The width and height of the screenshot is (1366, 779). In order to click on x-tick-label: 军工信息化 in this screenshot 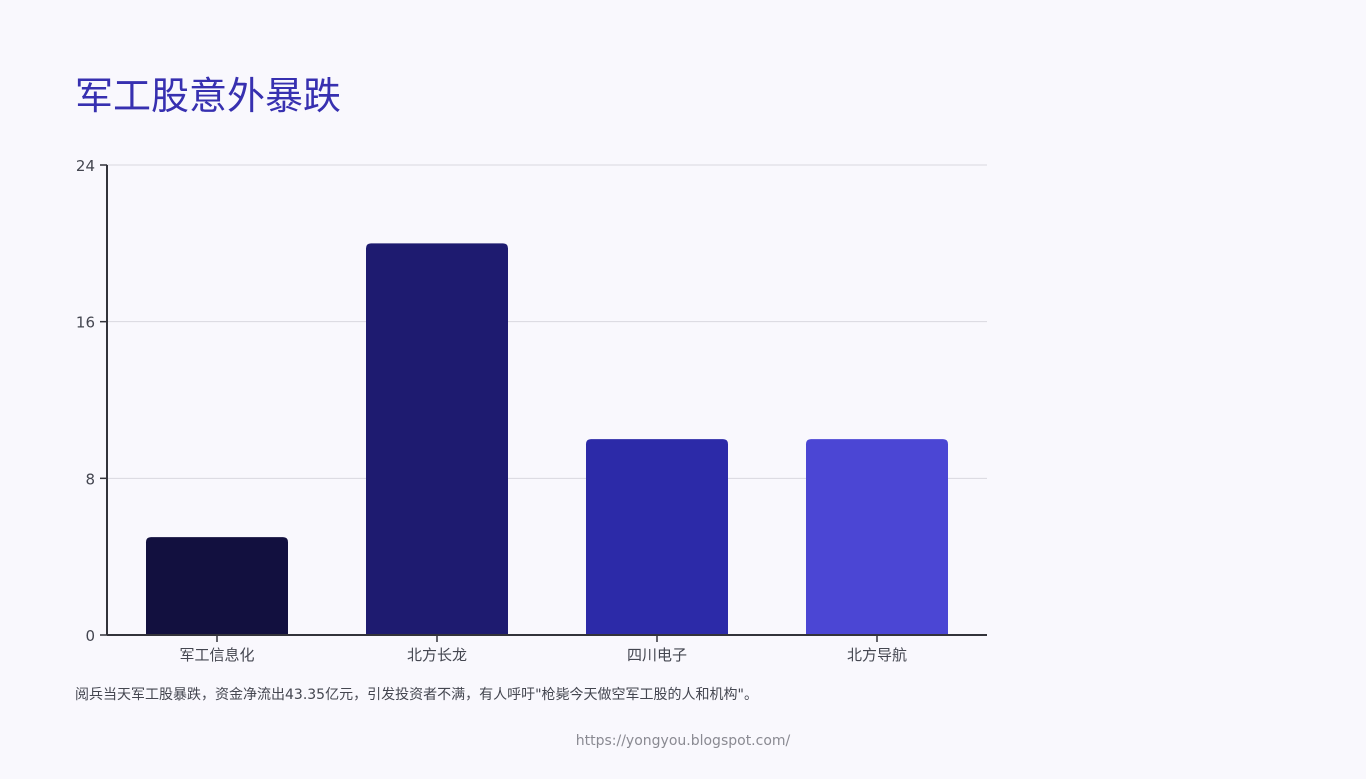, I will do `click(216, 655)`.